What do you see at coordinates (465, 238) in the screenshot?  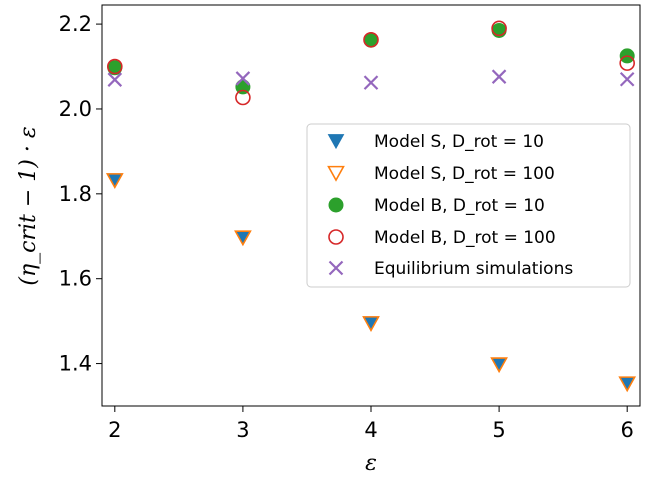 I see `legend-label-4: Model B, D_rot = 100` at bounding box center [465, 238].